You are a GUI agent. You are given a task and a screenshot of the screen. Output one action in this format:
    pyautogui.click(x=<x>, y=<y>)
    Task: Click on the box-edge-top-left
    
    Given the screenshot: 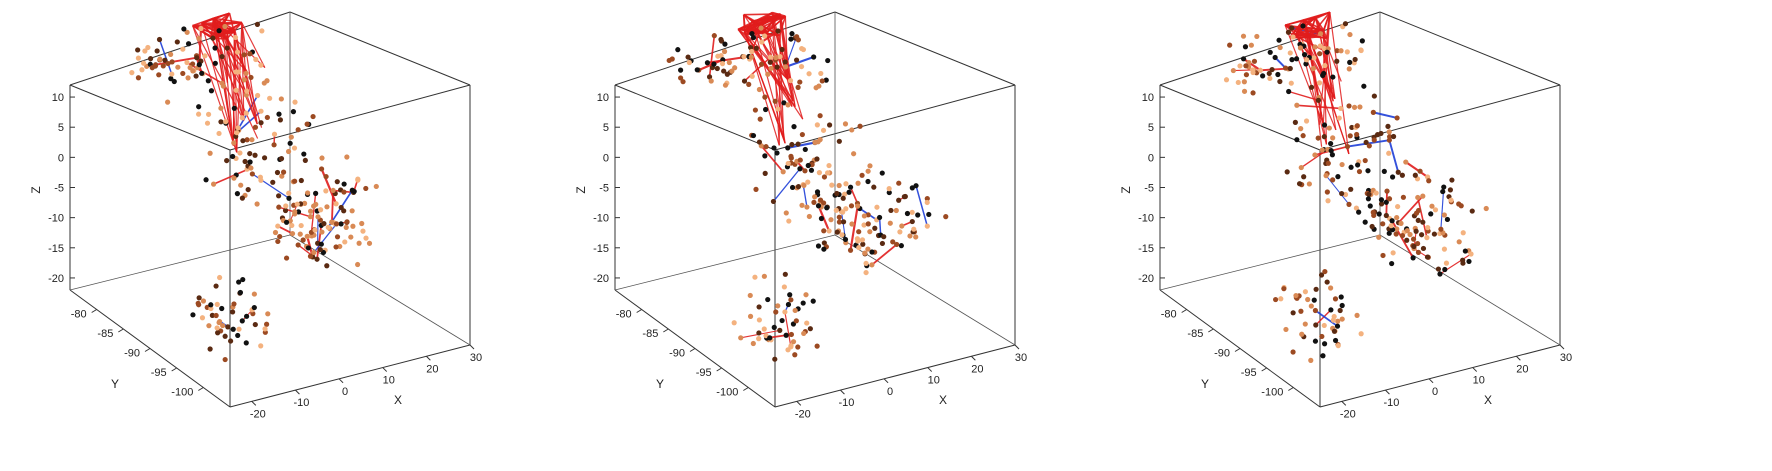 What is the action you would take?
    pyautogui.click(x=1240, y=117)
    